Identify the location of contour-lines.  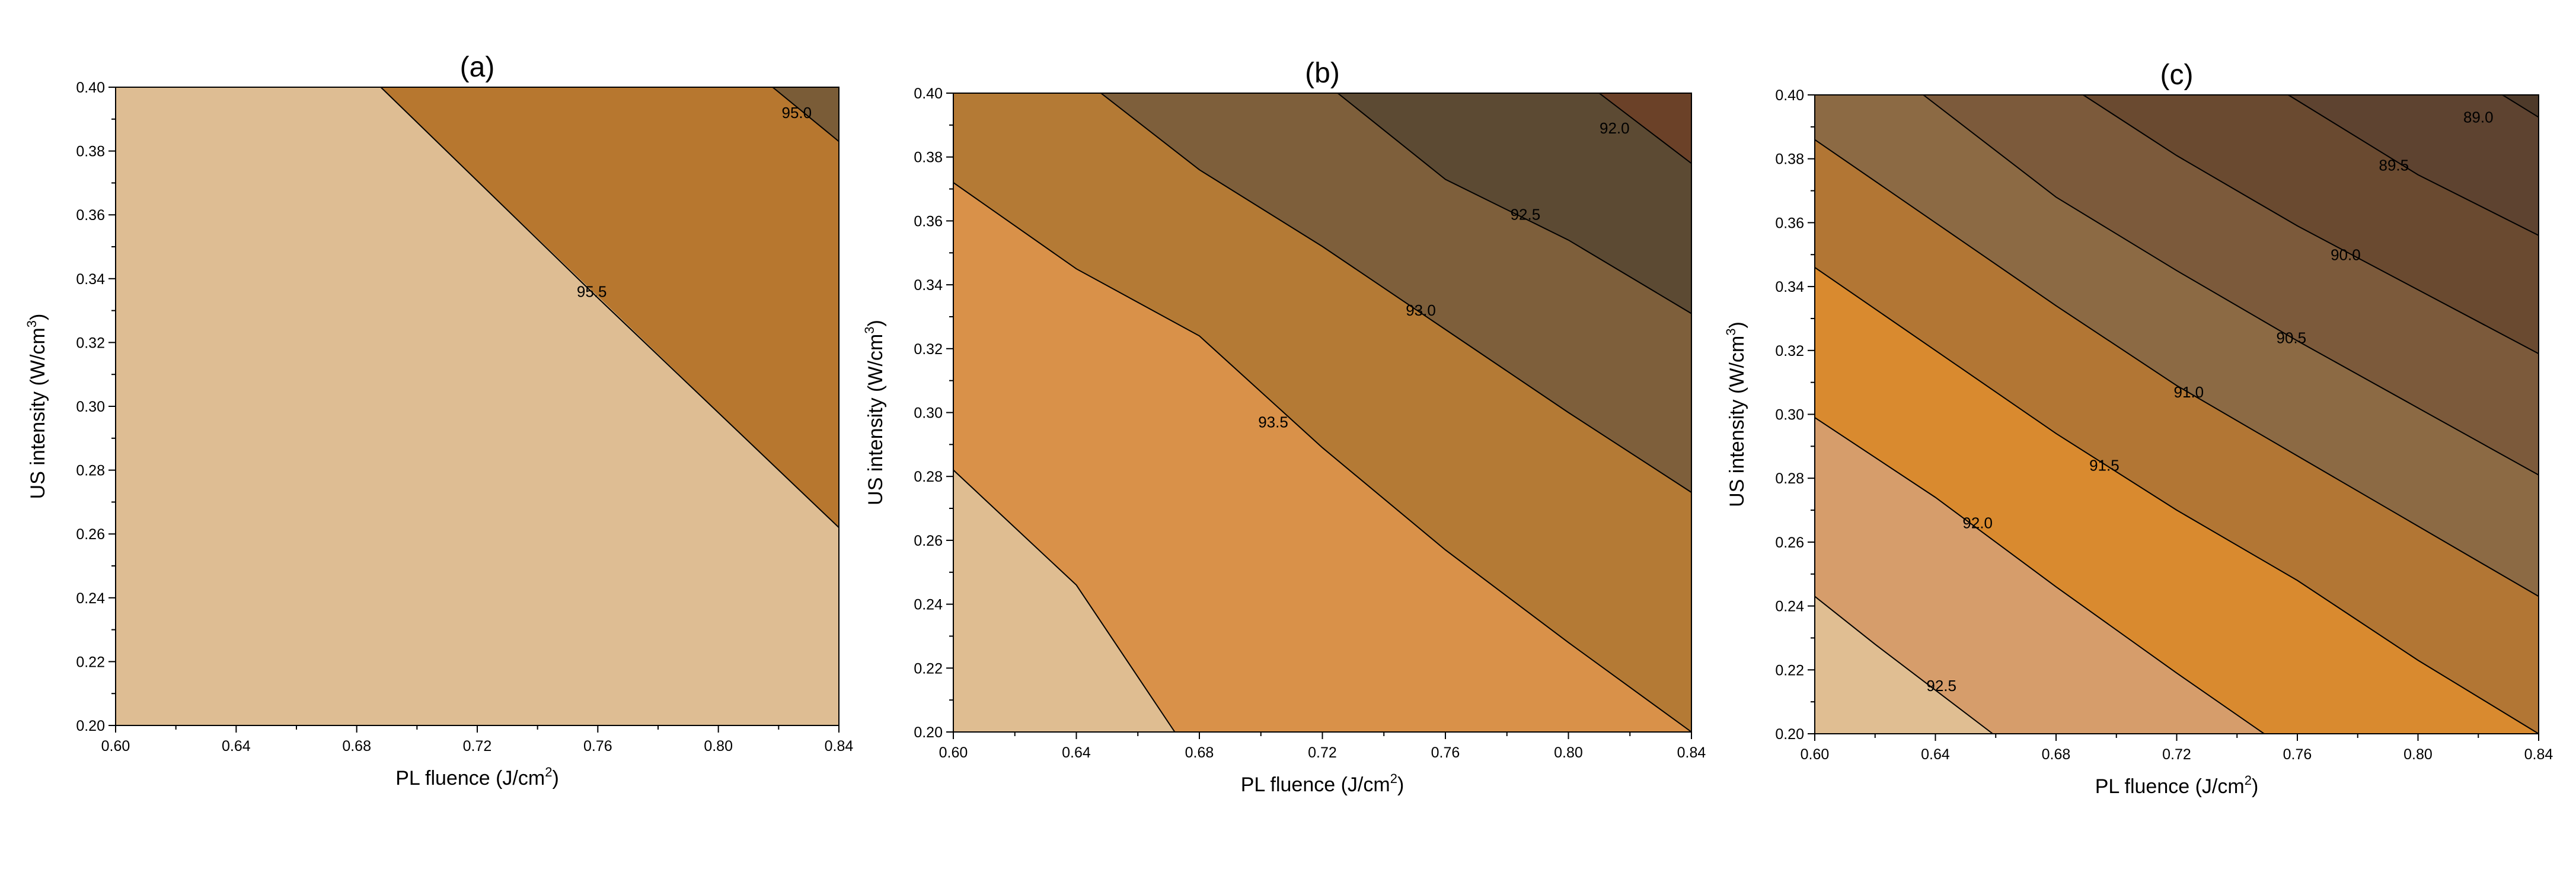
(609, 308).